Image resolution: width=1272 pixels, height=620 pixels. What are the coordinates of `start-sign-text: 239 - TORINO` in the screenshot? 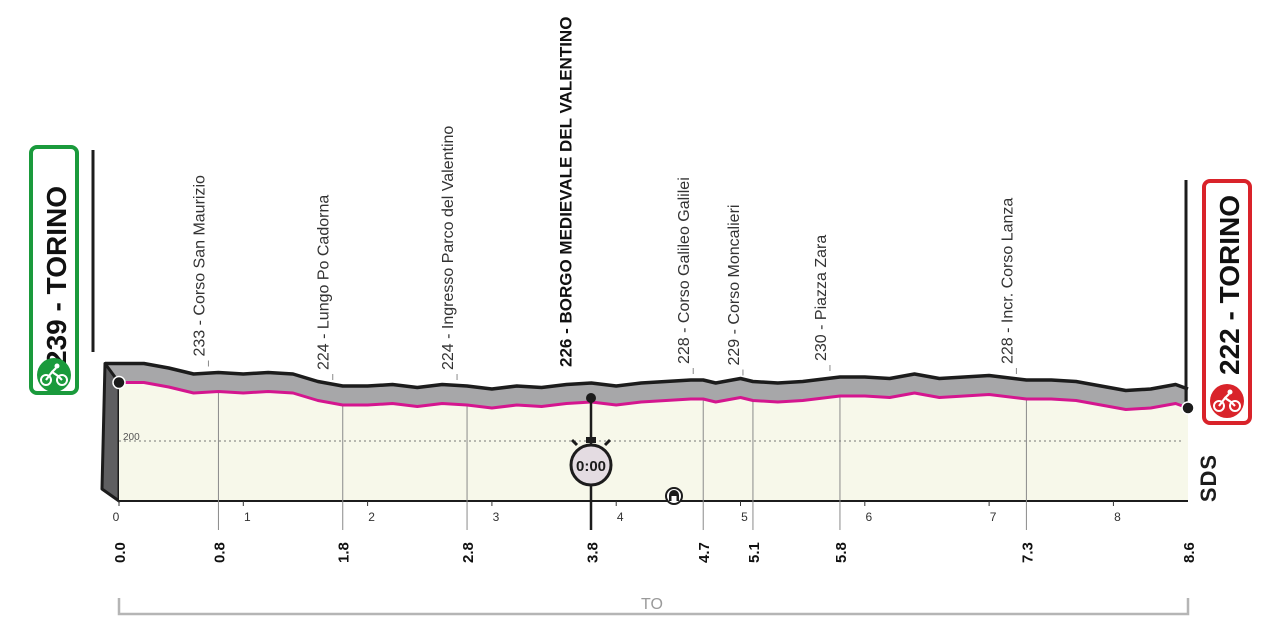 It's located at (56, 276).